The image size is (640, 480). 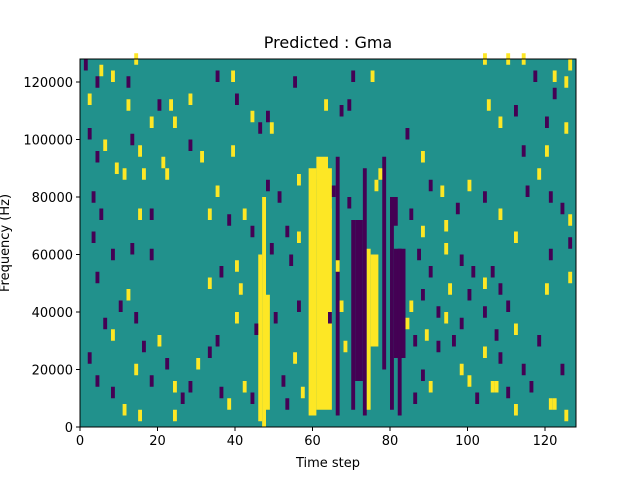 I want to click on y-axis-ticks: 0 20000 40000 60000 80000 100000 120000, so click(x=51, y=256).